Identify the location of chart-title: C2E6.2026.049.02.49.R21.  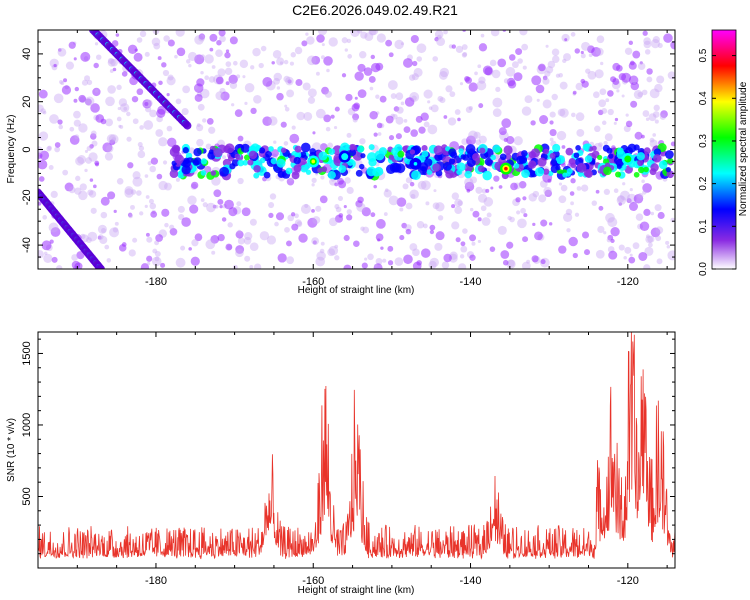
(375, 10).